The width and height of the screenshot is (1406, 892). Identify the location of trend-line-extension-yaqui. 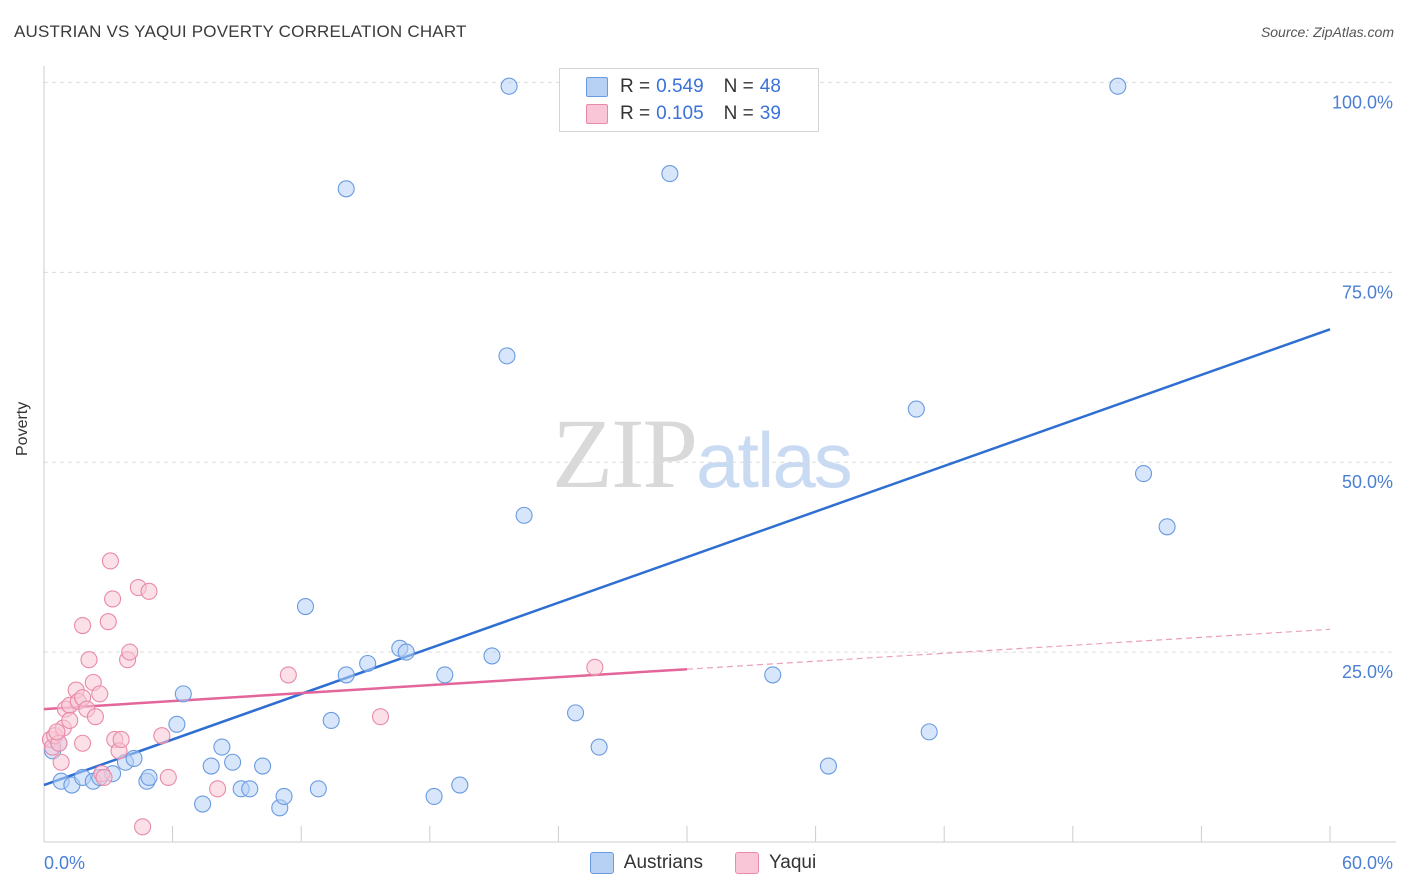
(1008, 649).